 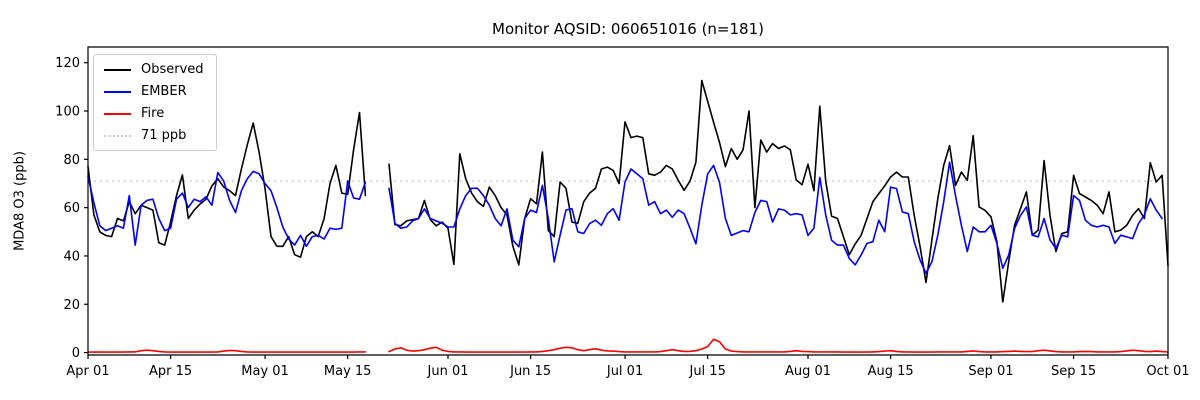 I want to click on svg-text: 20, so click(x=71, y=305).